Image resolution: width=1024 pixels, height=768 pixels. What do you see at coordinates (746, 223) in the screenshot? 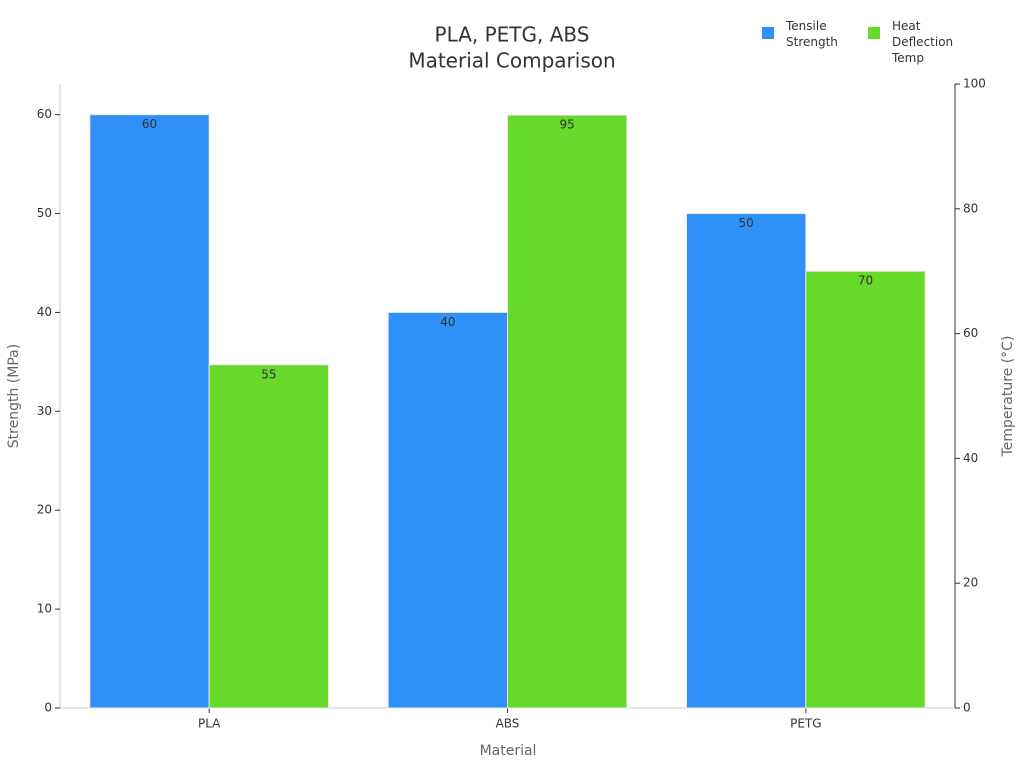
I see `data-label: 50` at bounding box center [746, 223].